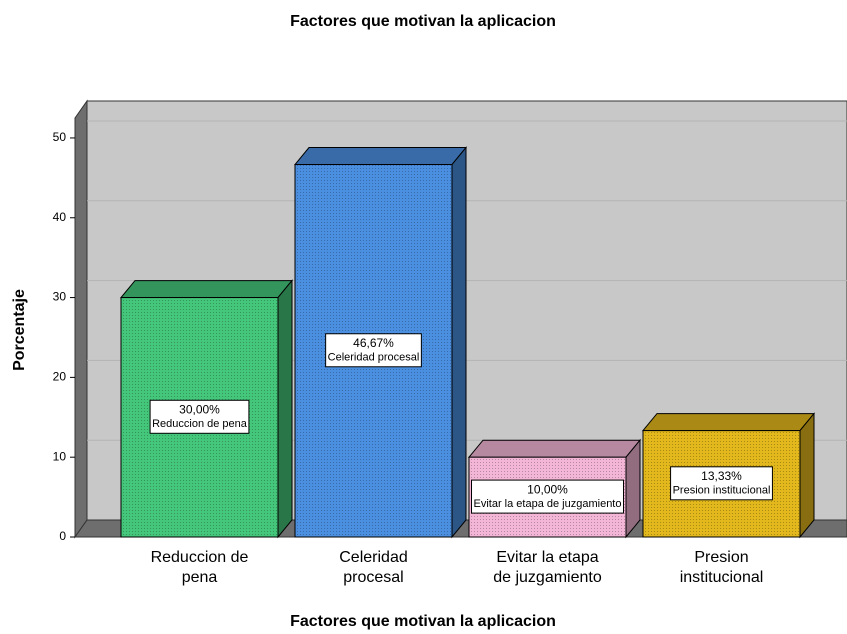 This screenshot has width=847, height=634. Describe the element at coordinates (373, 343) in the screenshot. I see `data-label: 46,67%` at that location.